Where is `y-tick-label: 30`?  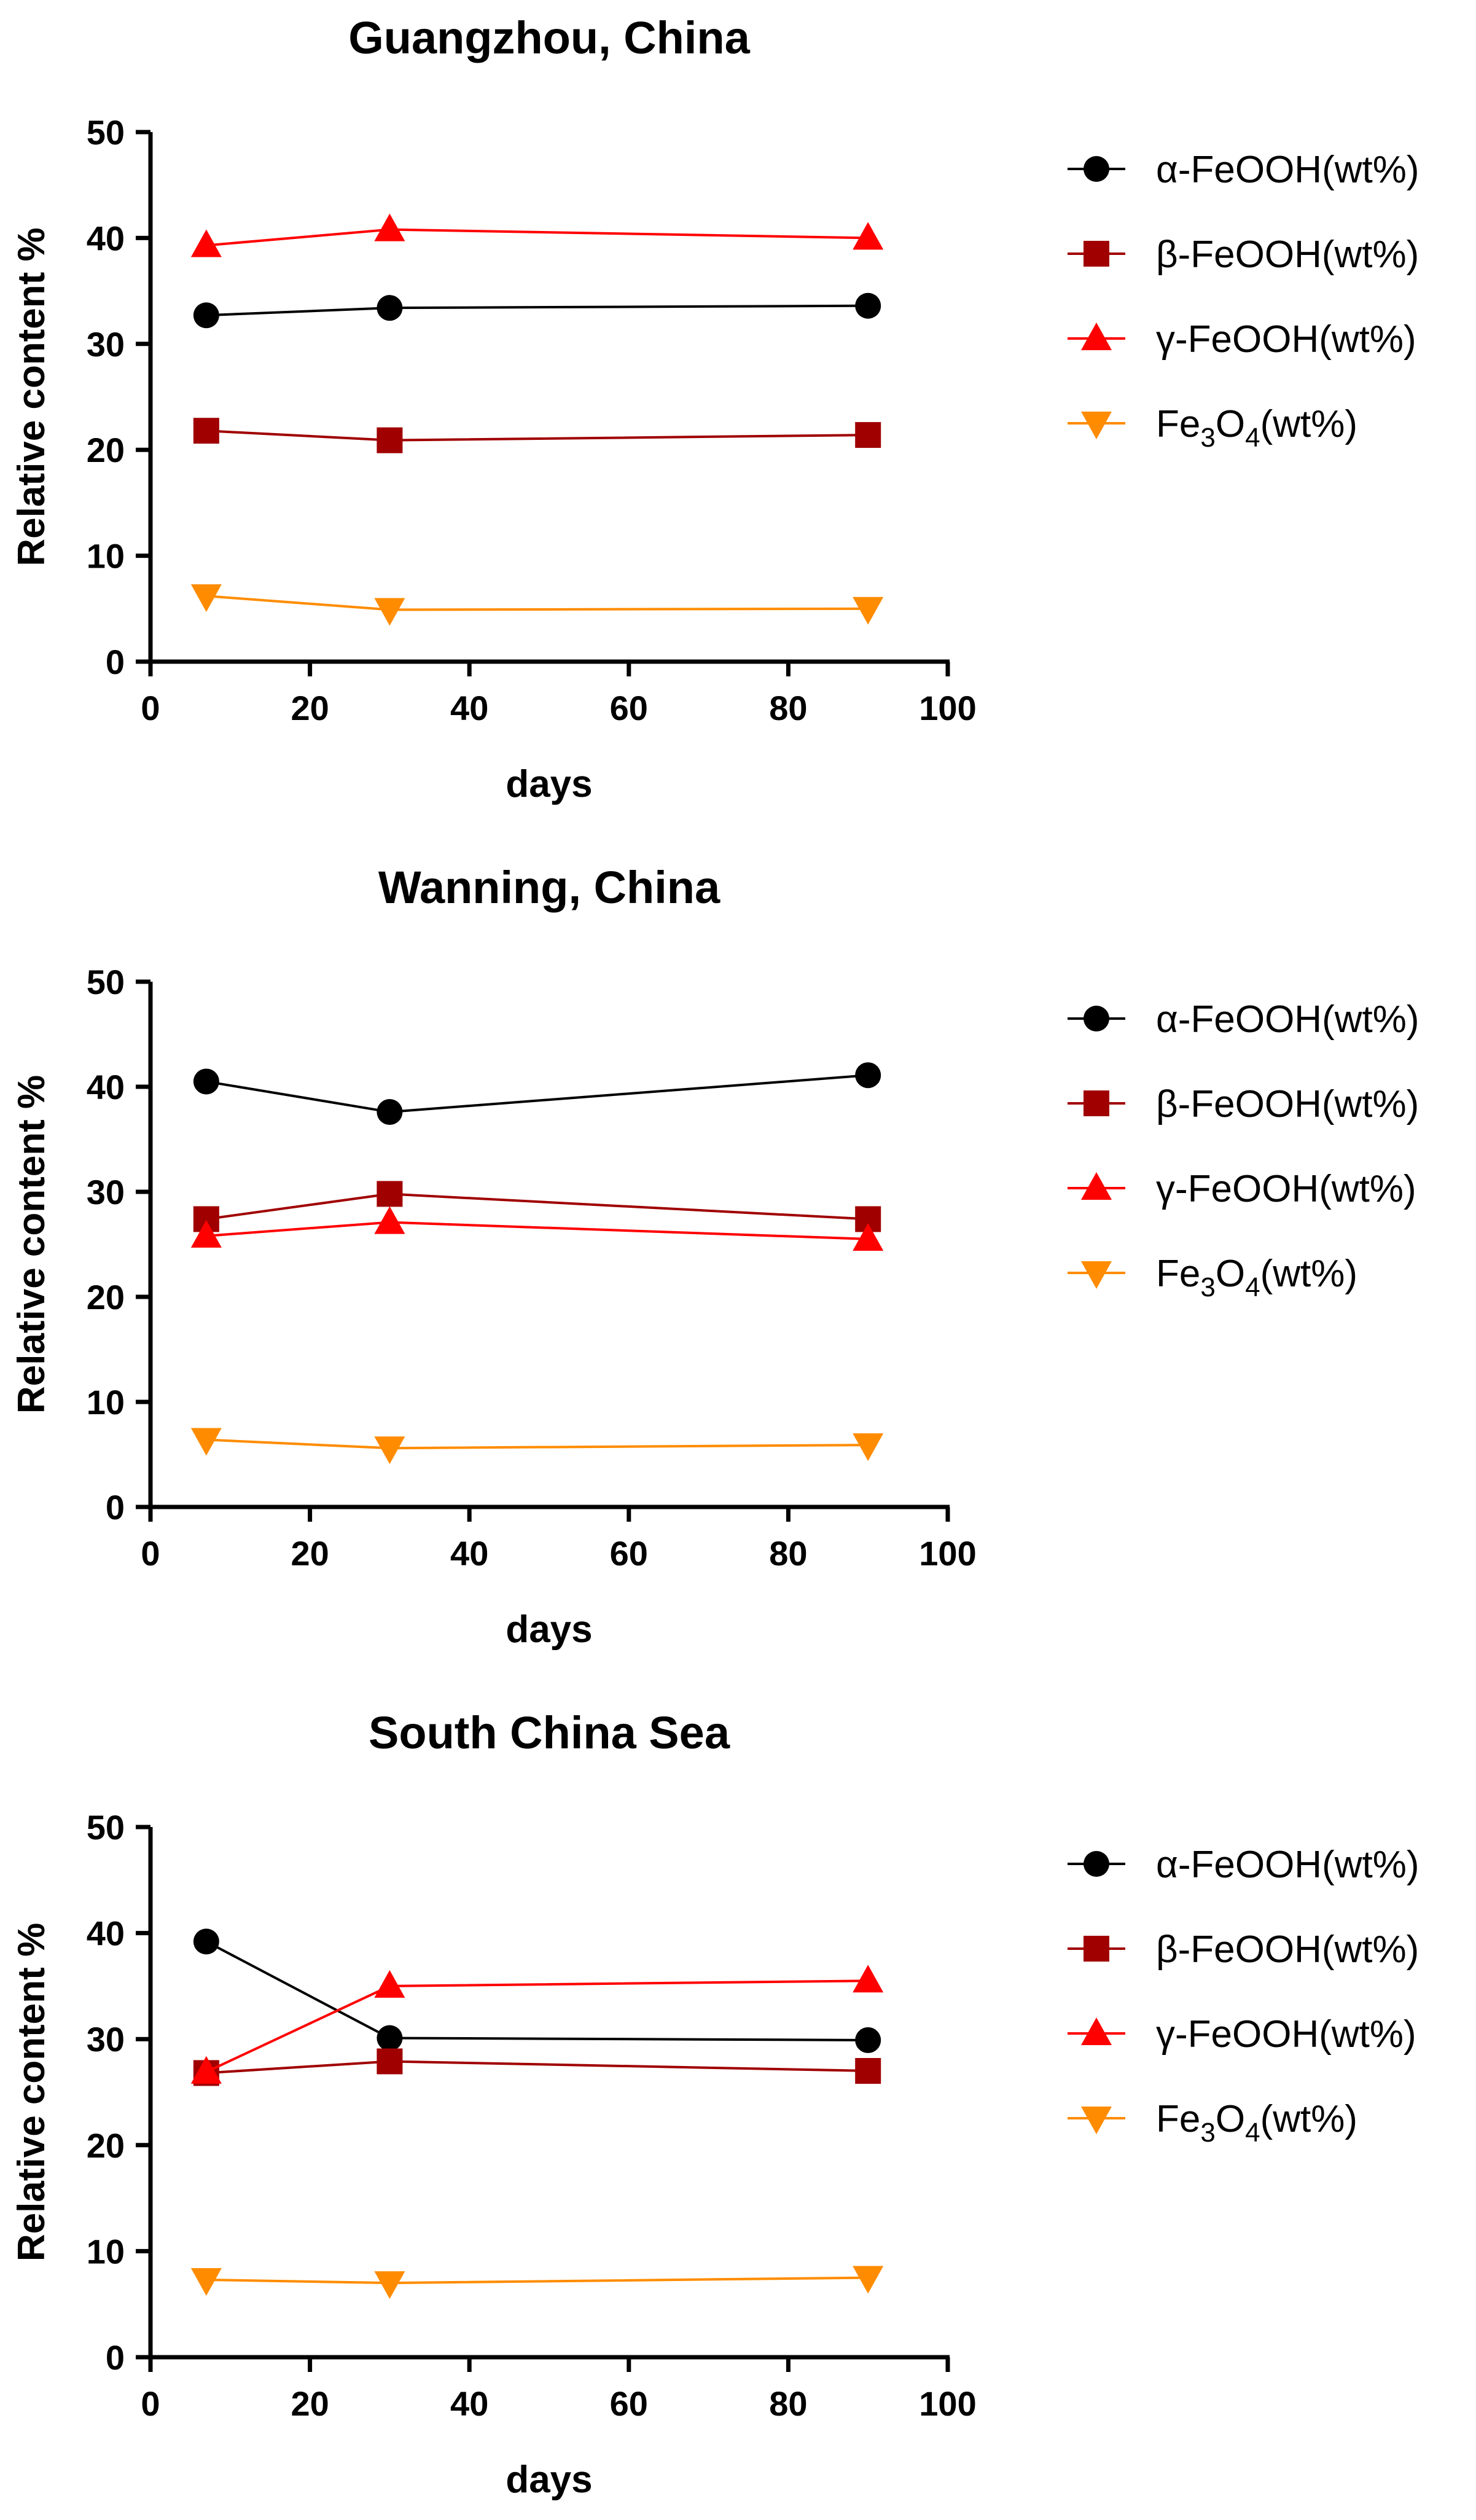 y-tick-label: 30 is located at coordinates (106, 1192).